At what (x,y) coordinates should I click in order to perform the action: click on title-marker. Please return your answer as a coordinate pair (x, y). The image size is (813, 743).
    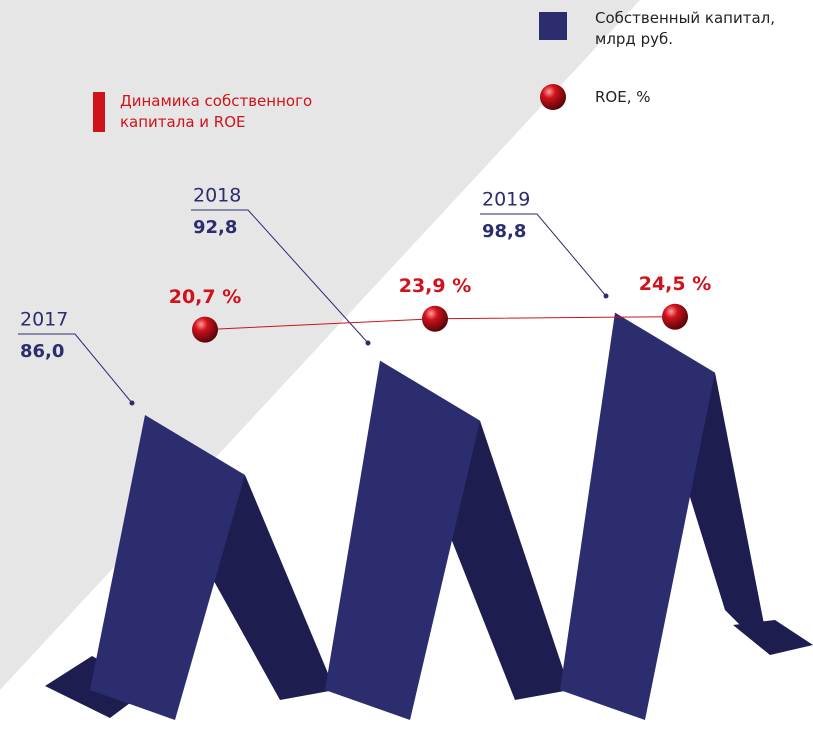
    Looking at the image, I should click on (99, 112).